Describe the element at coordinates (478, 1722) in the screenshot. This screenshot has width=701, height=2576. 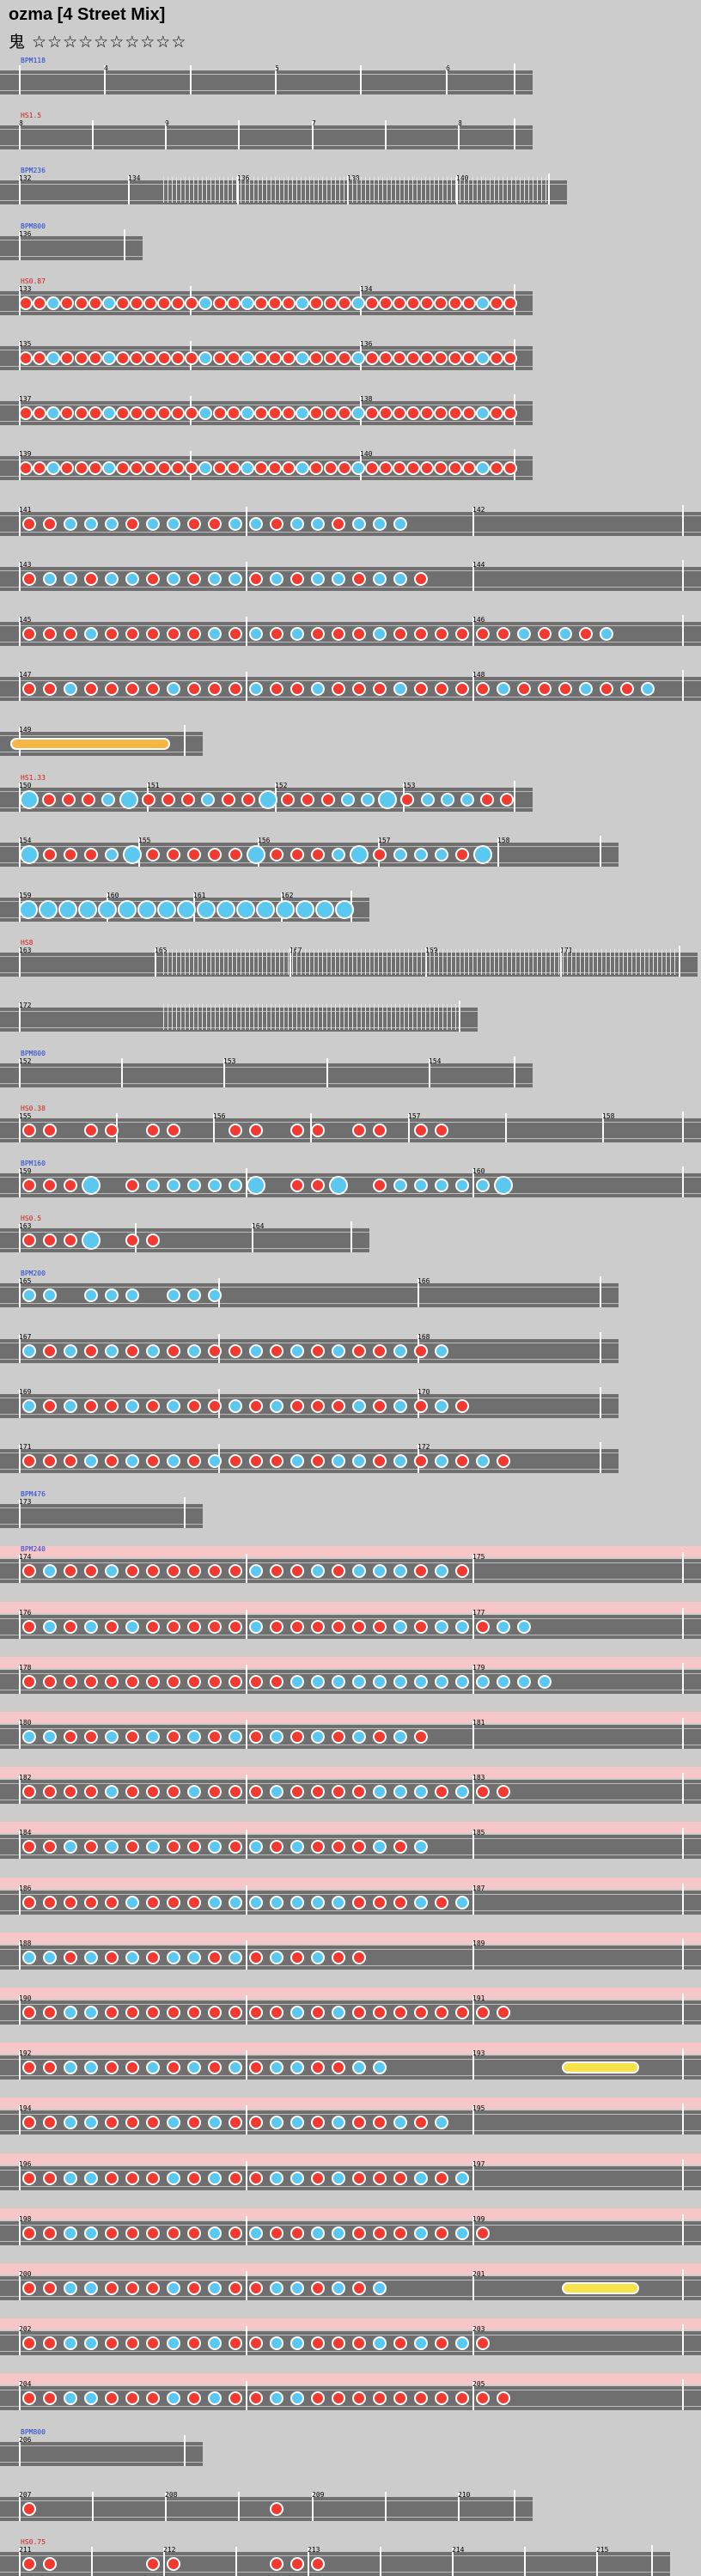
I see `measure-number: 181` at that location.